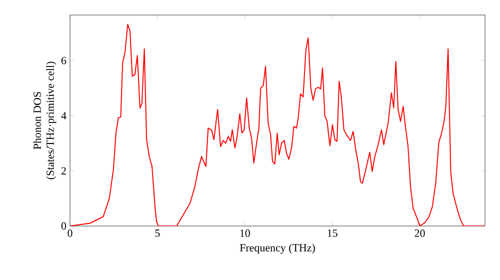  Describe the element at coordinates (333, 233) in the screenshot. I see `x-tick-label: 15` at that location.